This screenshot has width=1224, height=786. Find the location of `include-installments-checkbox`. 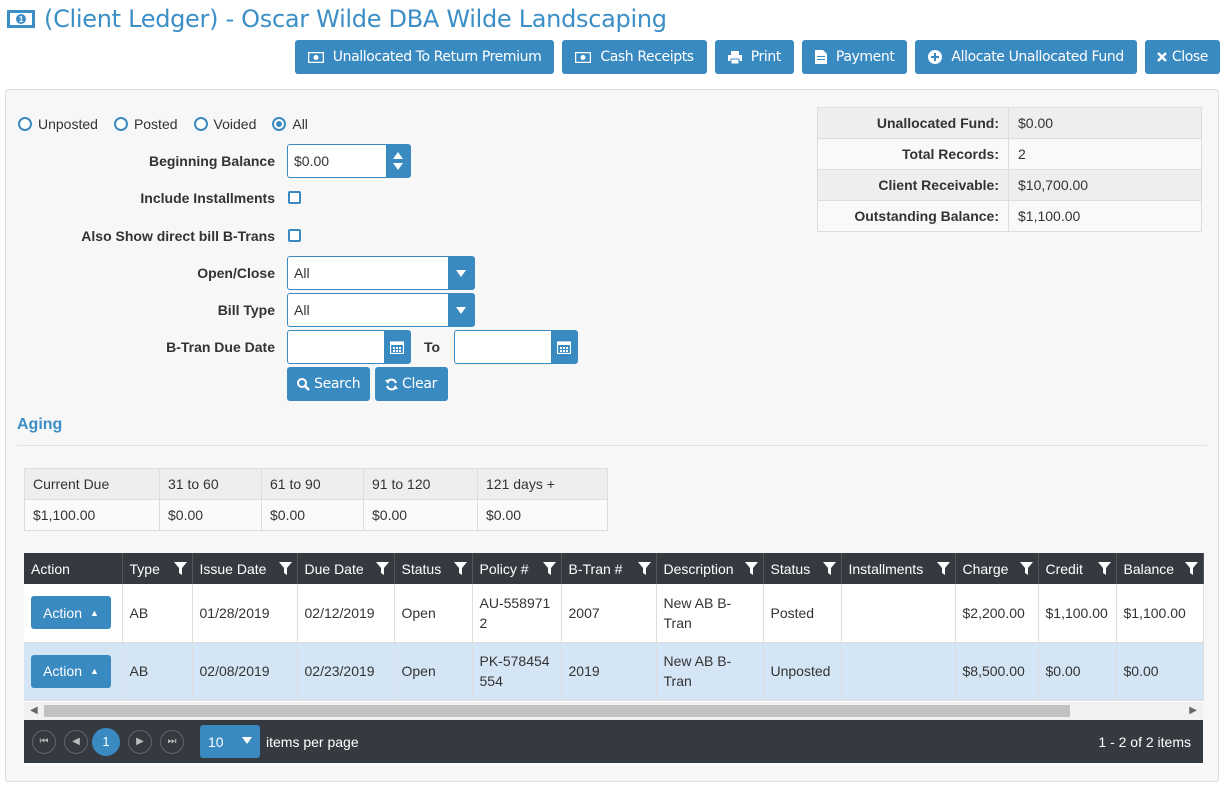

include-installments-checkbox is located at coordinates (294, 197).